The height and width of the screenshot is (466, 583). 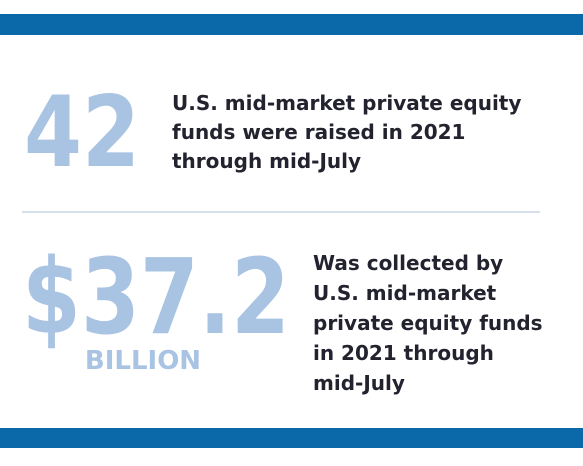 I want to click on top-bar, so click(x=291, y=24).